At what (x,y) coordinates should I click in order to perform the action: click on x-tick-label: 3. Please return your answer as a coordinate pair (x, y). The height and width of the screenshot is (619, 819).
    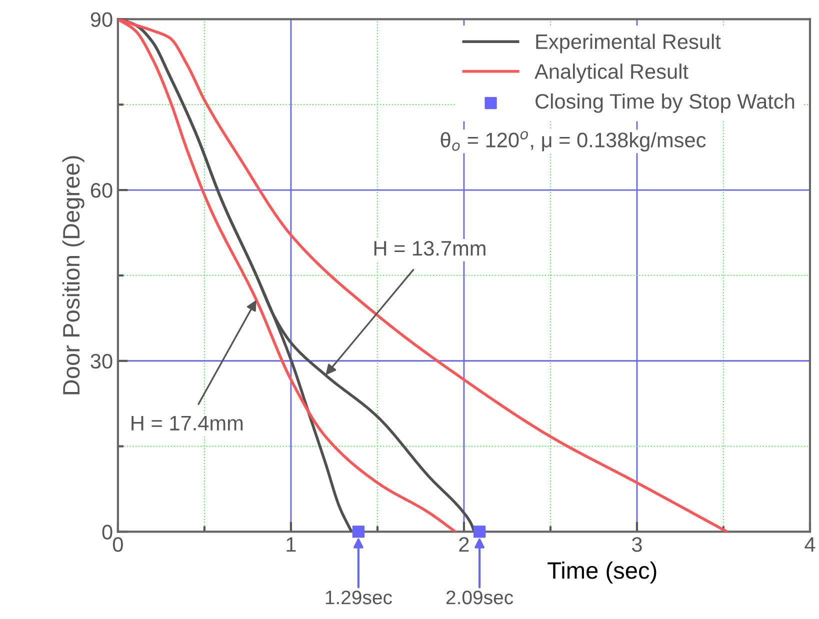
    Looking at the image, I should click on (637, 544).